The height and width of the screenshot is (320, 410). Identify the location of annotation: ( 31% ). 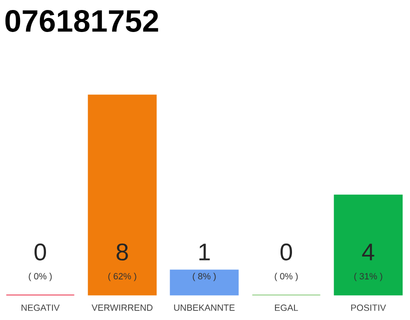
(368, 277).